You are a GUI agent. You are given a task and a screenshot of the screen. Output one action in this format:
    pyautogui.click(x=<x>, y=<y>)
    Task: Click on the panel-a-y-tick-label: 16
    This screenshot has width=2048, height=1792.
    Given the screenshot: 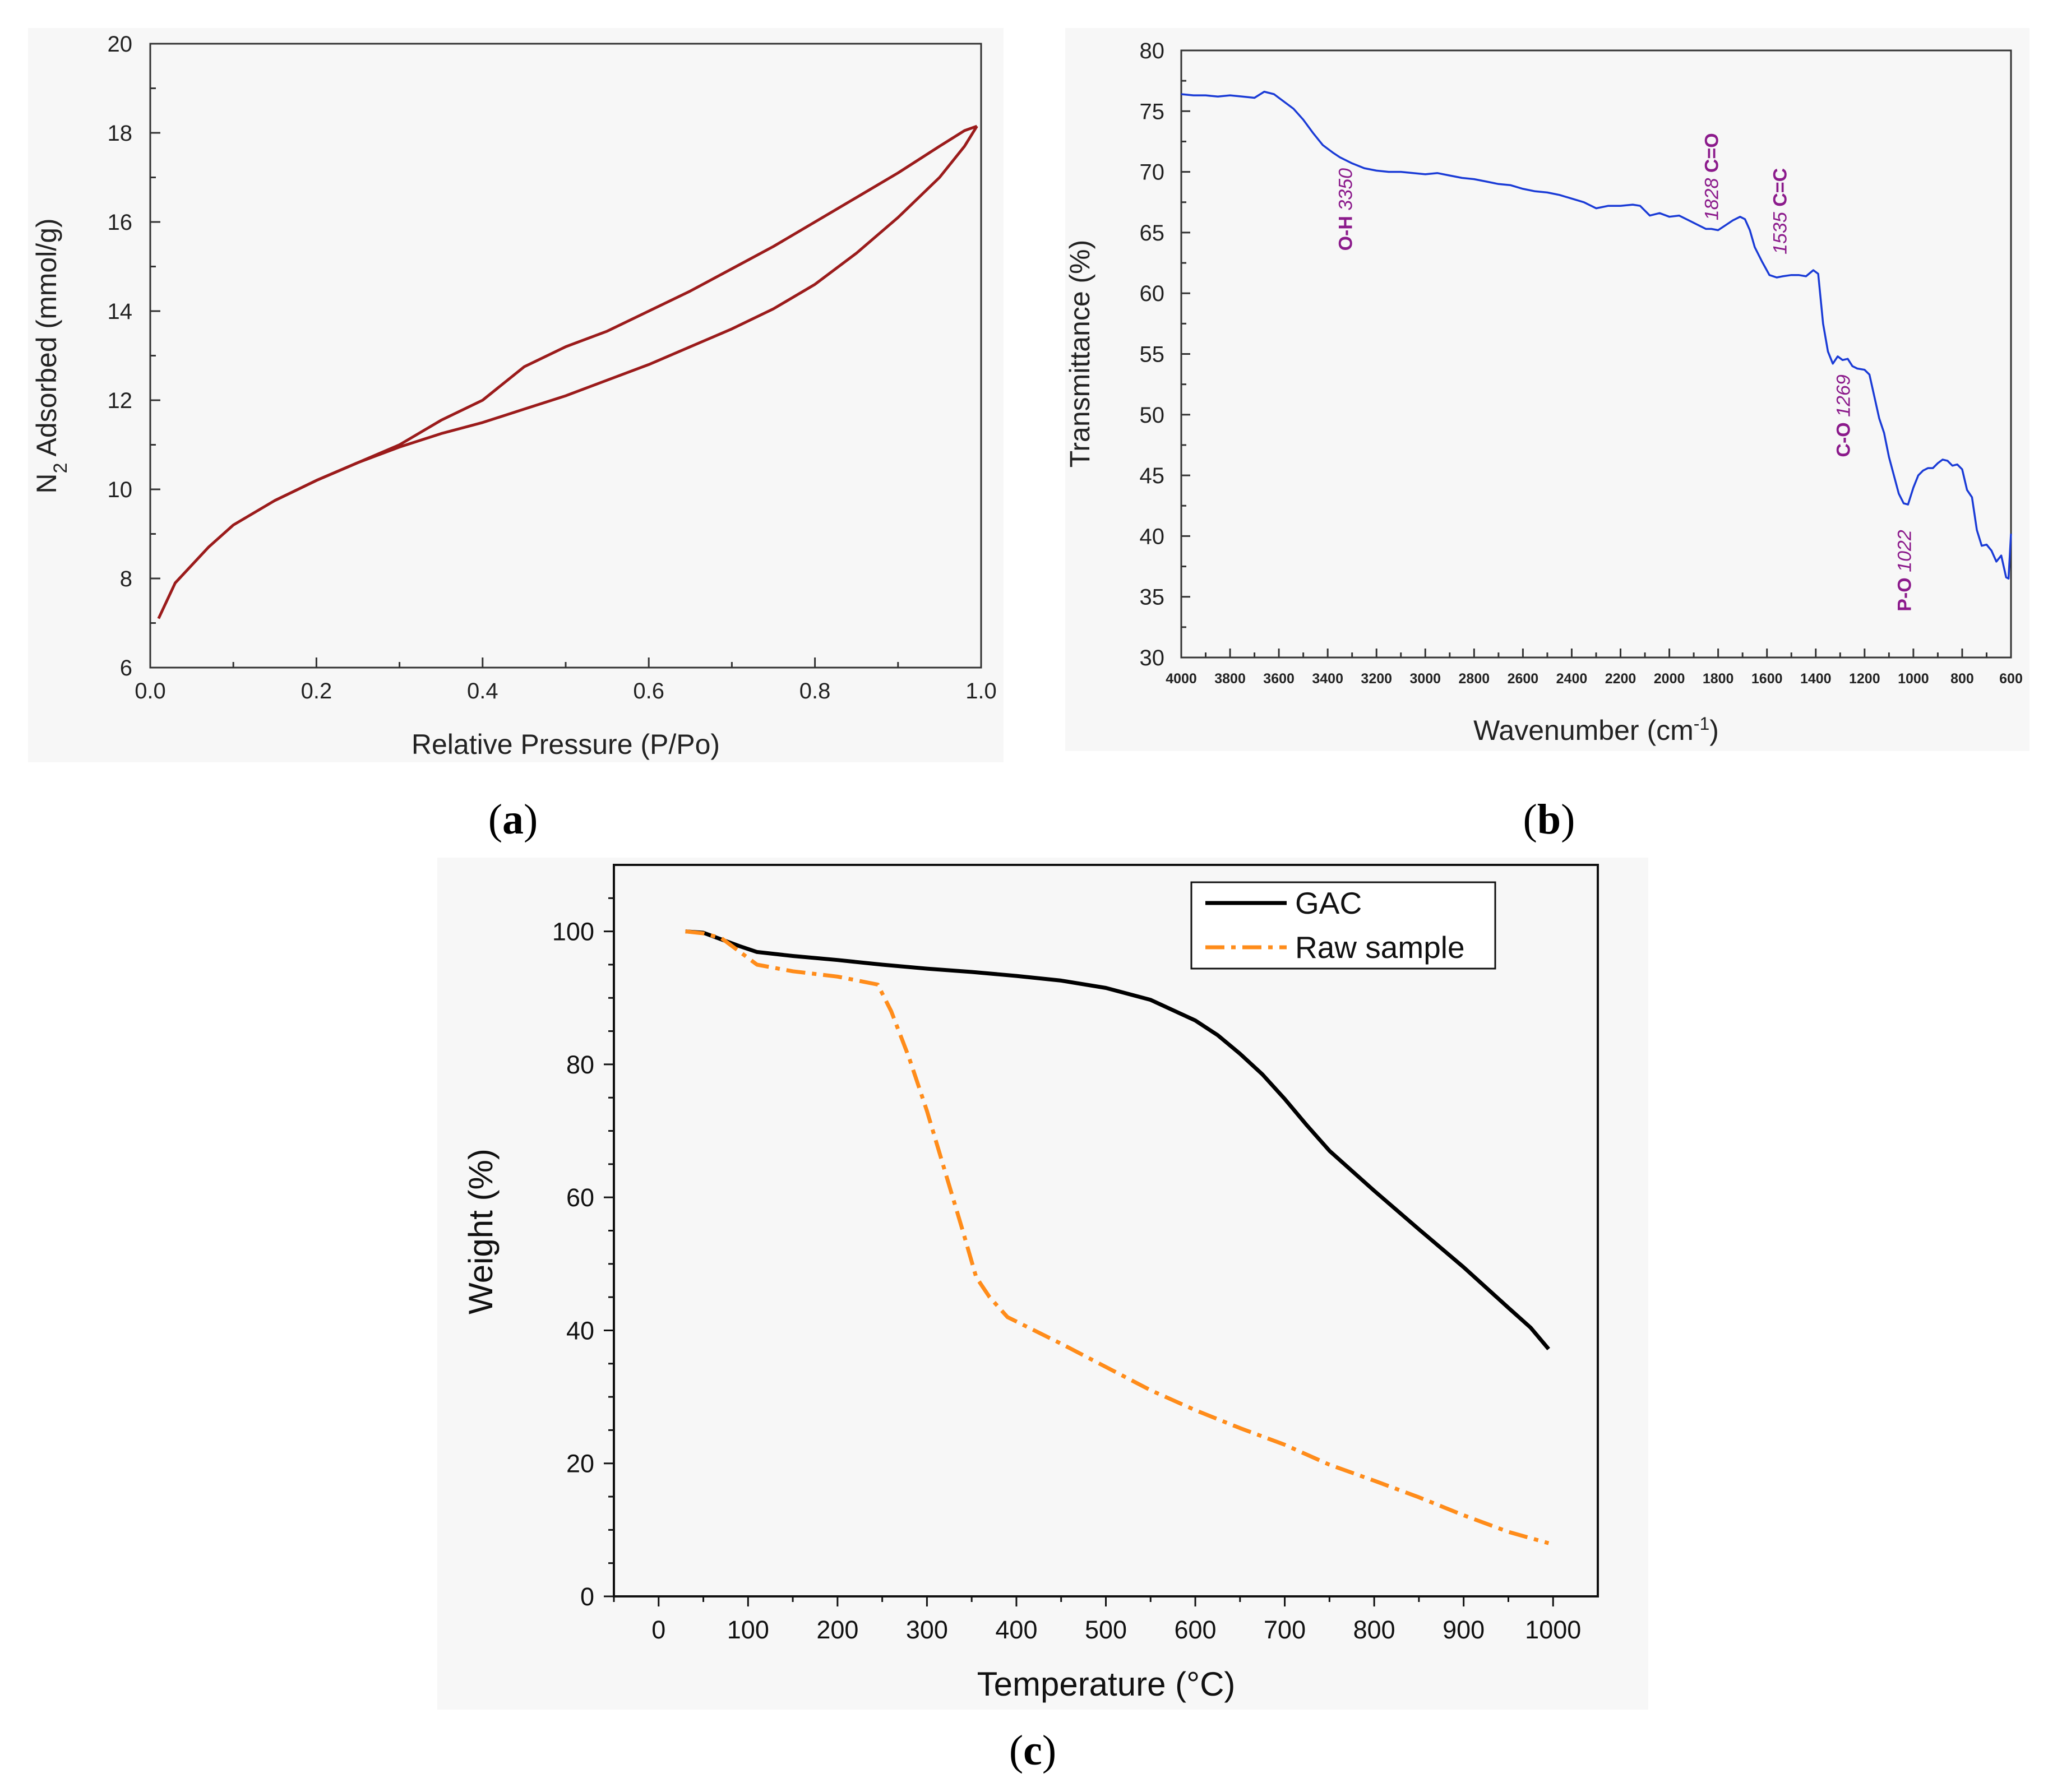 What is the action you would take?
    pyautogui.click(x=120, y=223)
    